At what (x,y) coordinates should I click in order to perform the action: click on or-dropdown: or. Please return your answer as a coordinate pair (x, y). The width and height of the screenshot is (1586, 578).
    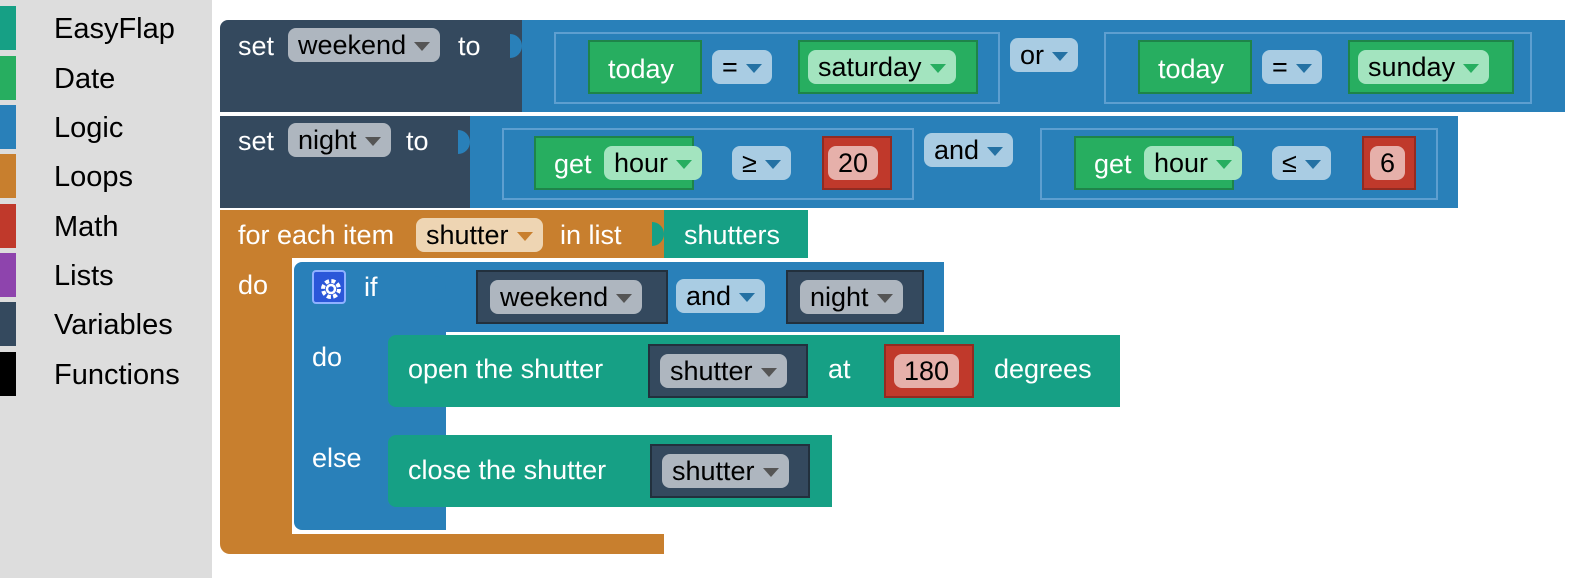
    Looking at the image, I should click on (1044, 55).